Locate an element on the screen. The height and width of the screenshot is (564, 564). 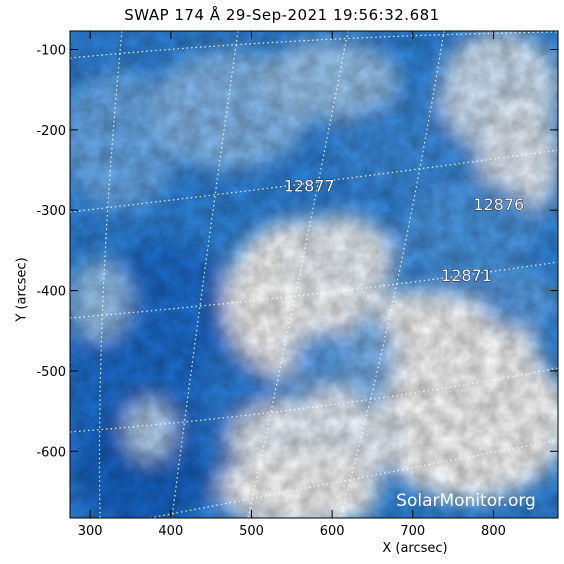
x-tick-label: 500 is located at coordinates (251, 531).